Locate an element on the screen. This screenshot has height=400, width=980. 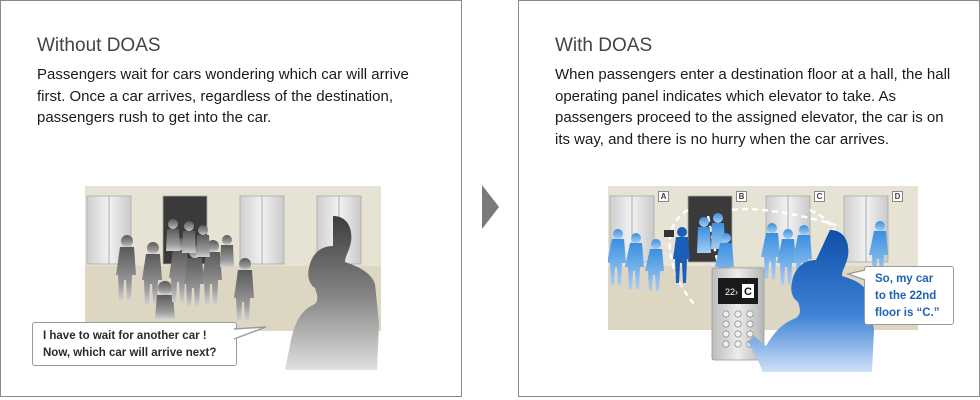
elevator-label-c: C is located at coordinates (819, 196).